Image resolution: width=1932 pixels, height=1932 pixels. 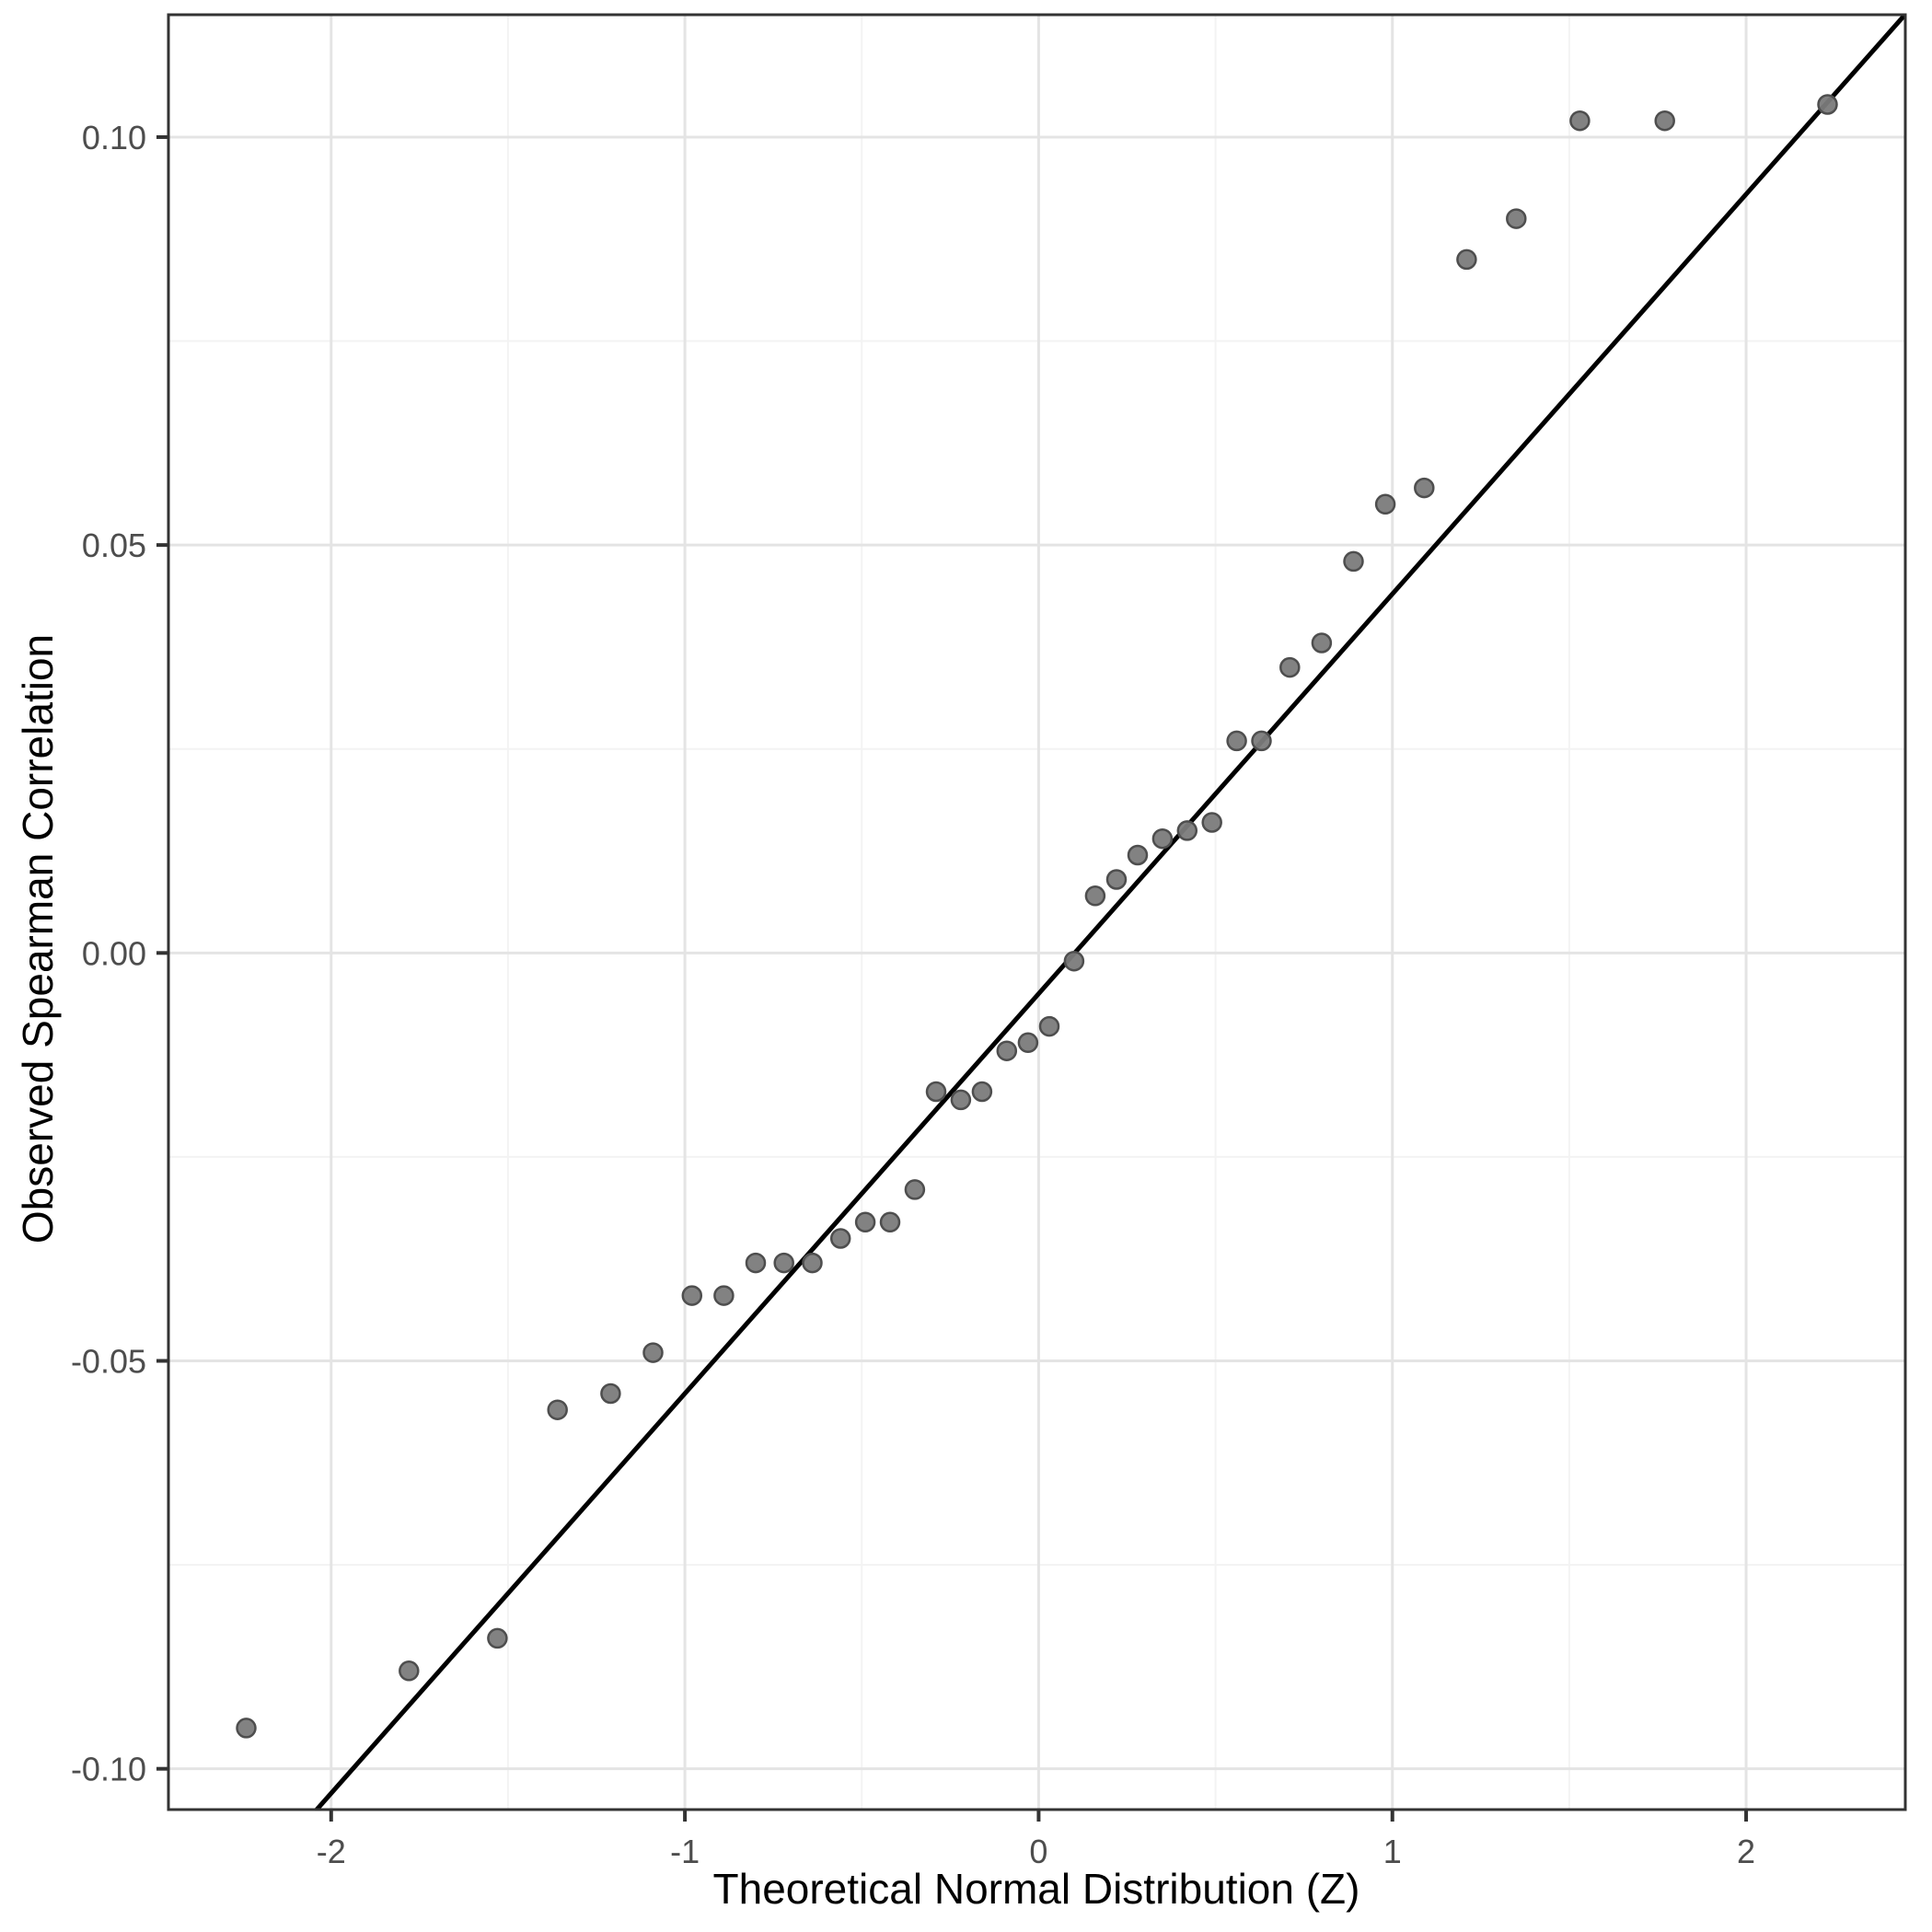 What do you see at coordinates (1037, 1889) in the screenshot?
I see `x-axis-title: Theoretical Normal Distribution (Z)` at bounding box center [1037, 1889].